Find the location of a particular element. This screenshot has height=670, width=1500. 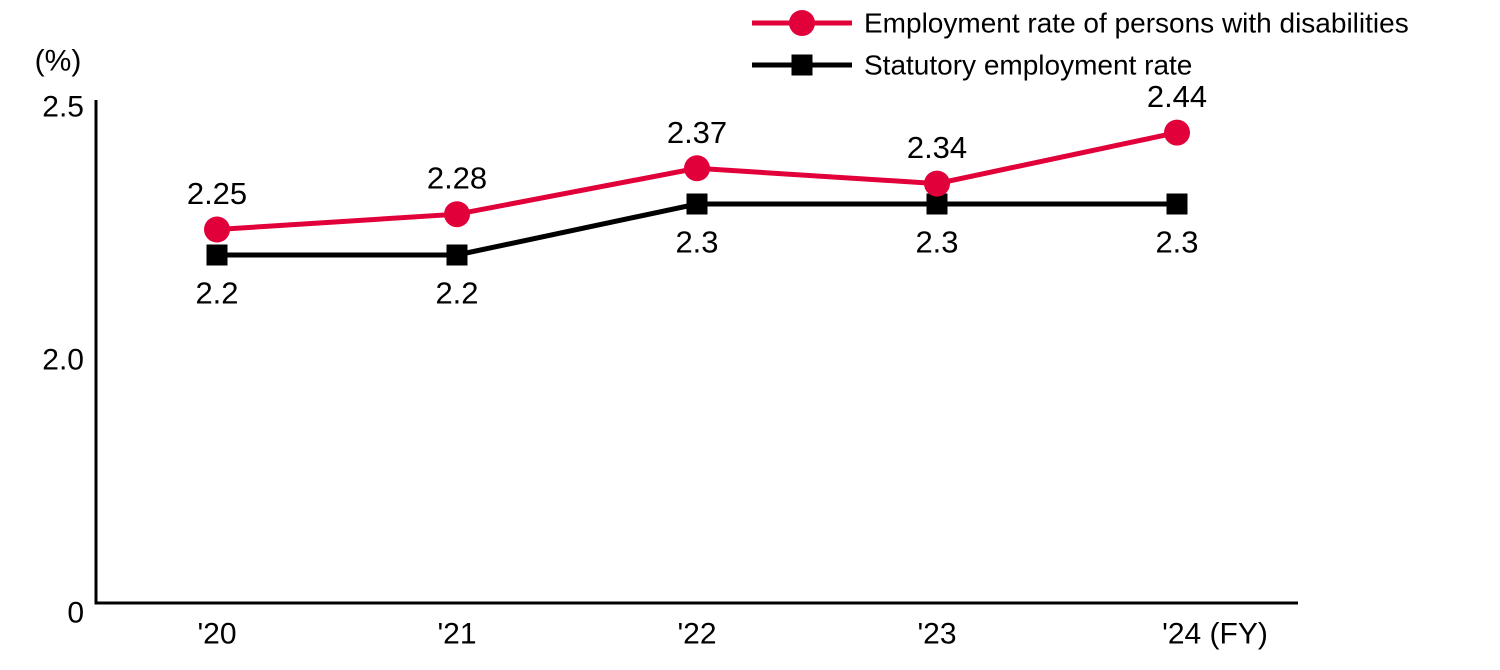

data-point-label: 2.34 is located at coordinates (937, 147).